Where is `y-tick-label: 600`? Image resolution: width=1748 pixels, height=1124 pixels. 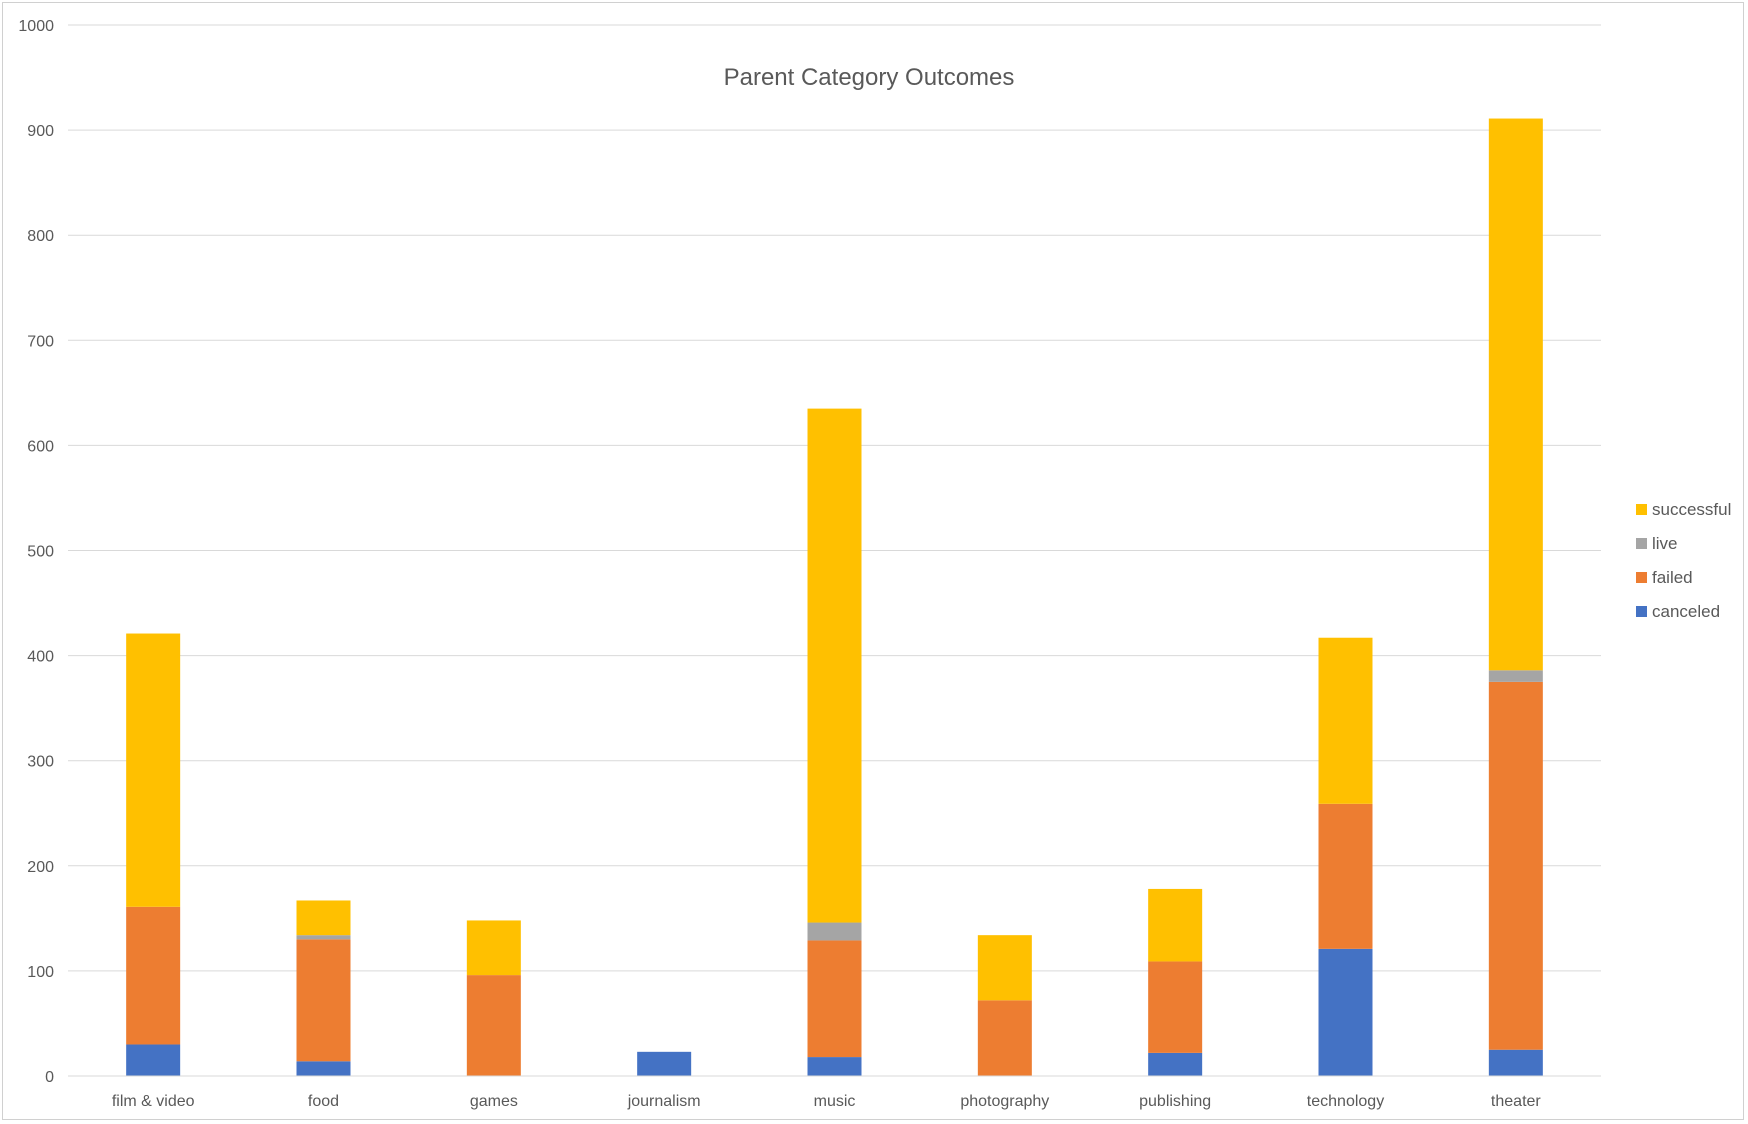
y-tick-label: 600 is located at coordinates (40, 446).